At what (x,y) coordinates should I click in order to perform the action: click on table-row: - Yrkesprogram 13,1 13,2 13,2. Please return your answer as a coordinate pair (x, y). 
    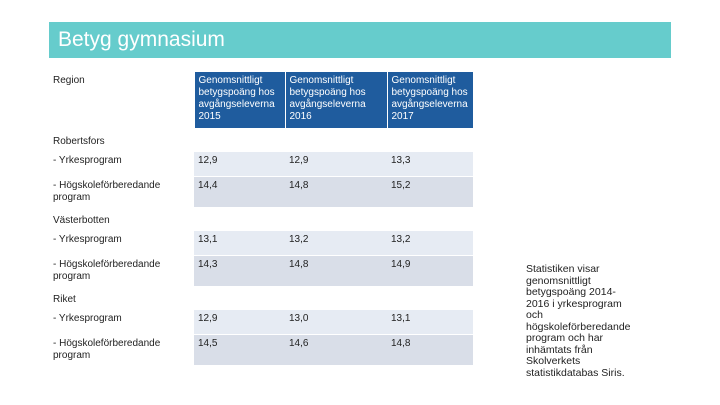
    Looking at the image, I should click on (261, 243).